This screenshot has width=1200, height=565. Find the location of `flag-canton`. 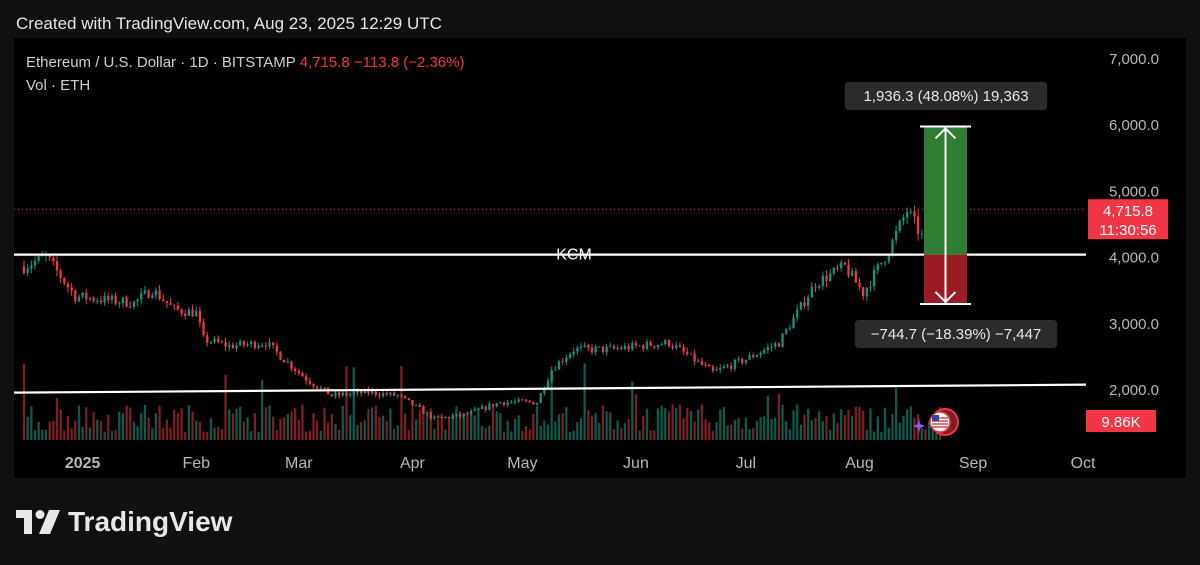

flag-canton is located at coordinates (935, 418).